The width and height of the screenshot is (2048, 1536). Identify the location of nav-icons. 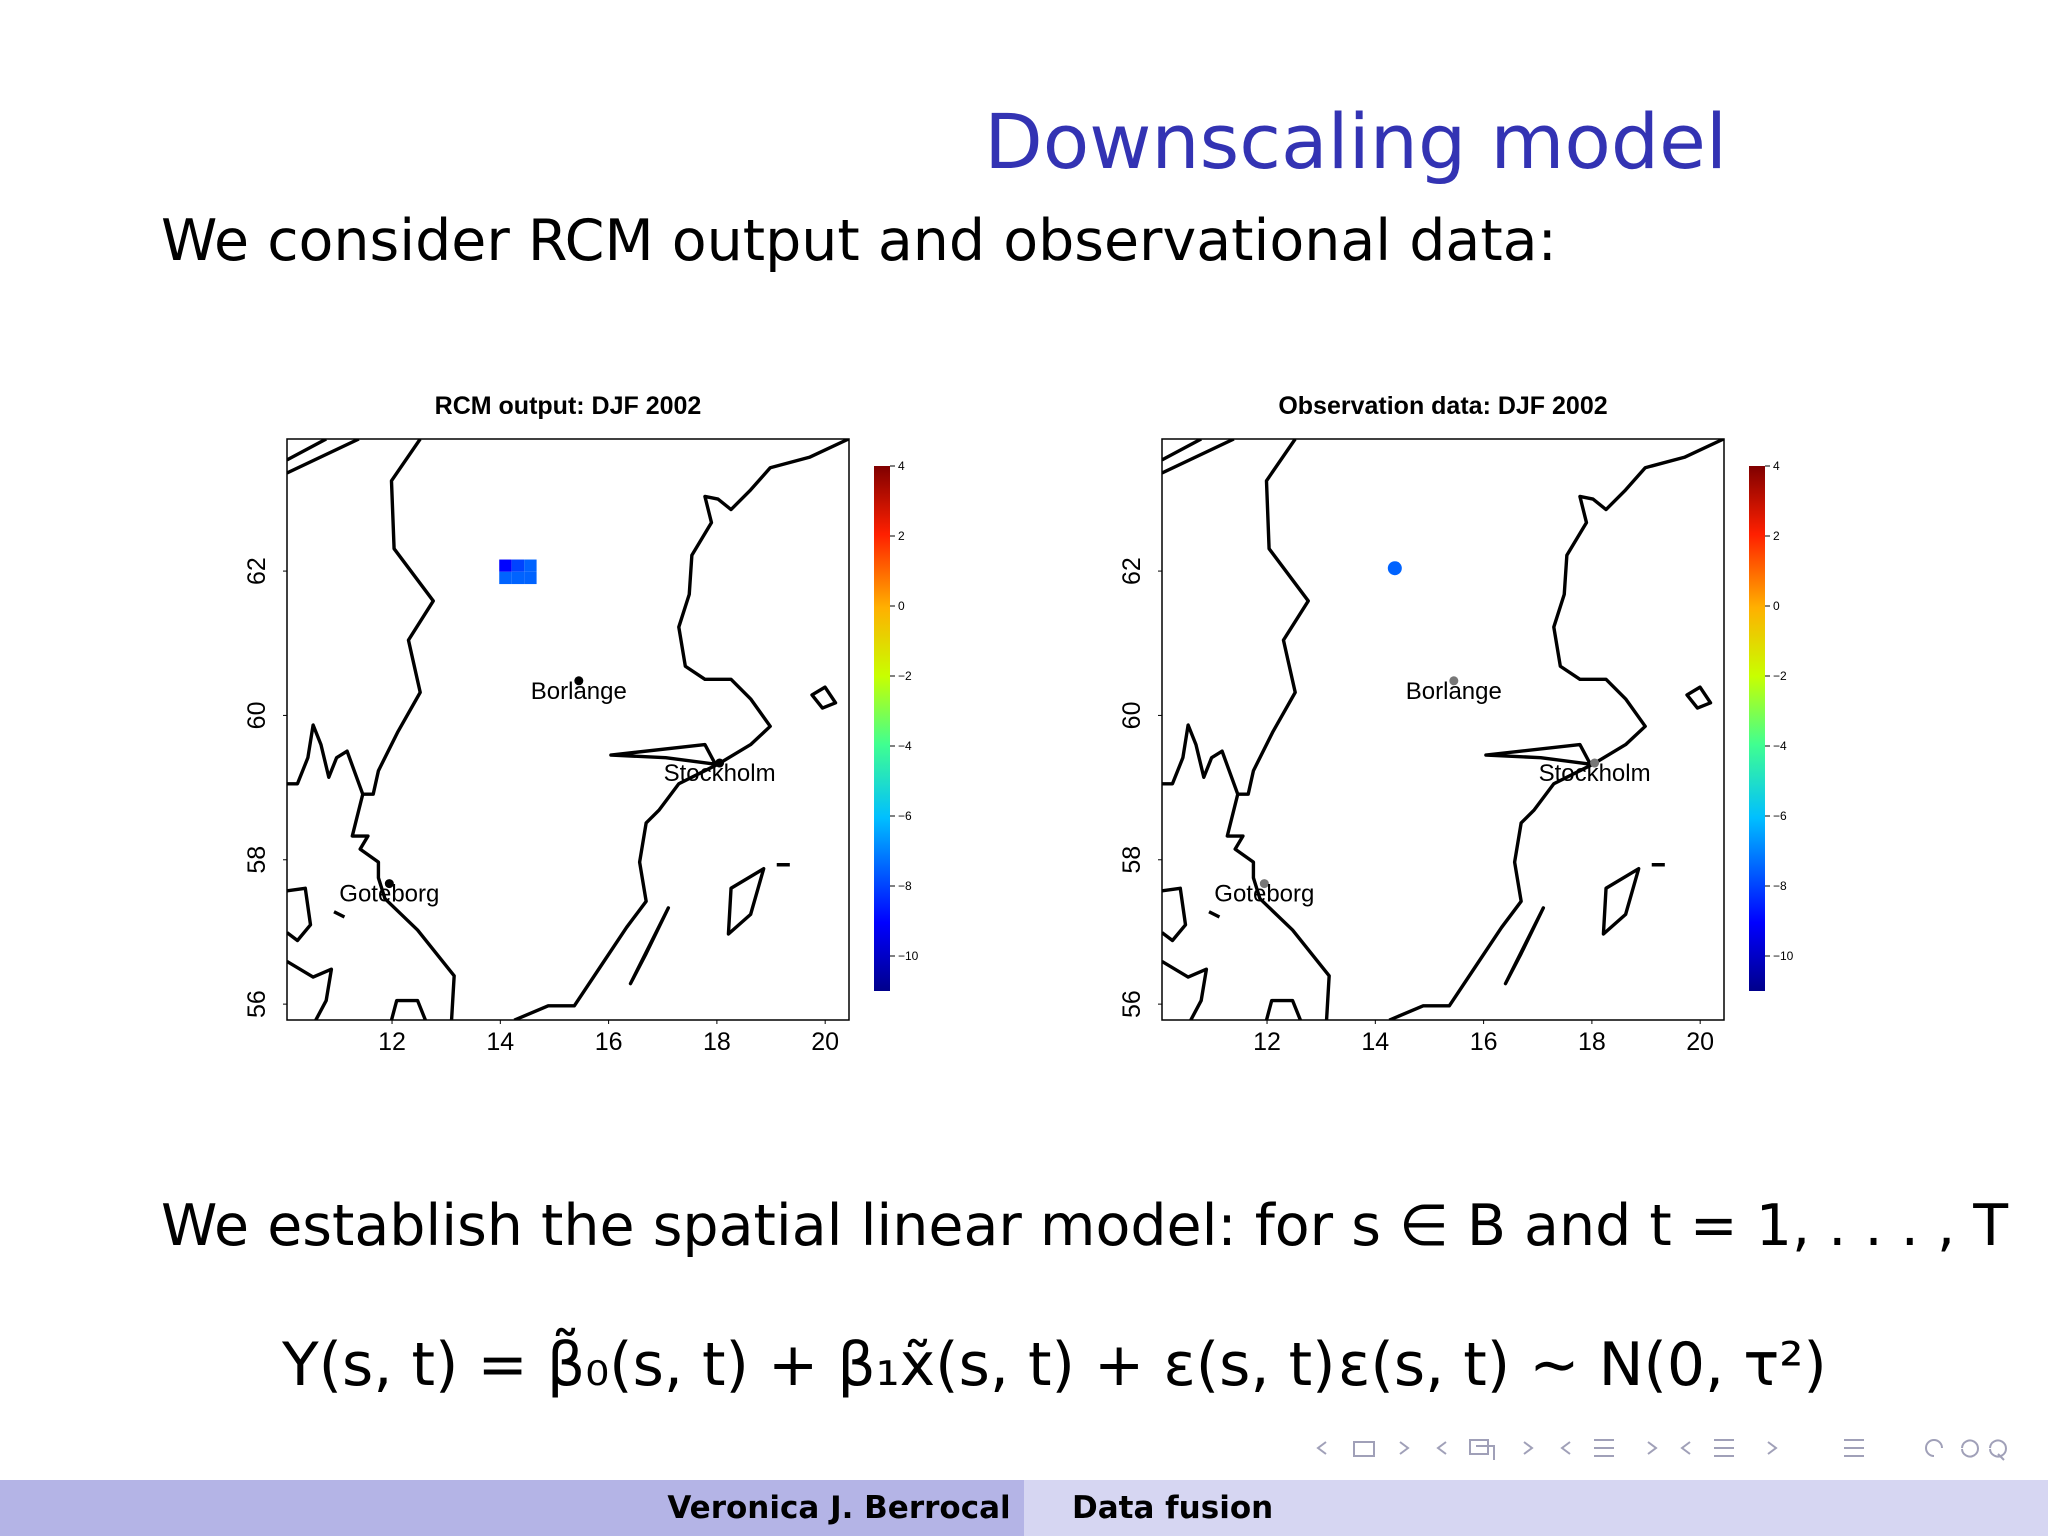
(1661, 1450).